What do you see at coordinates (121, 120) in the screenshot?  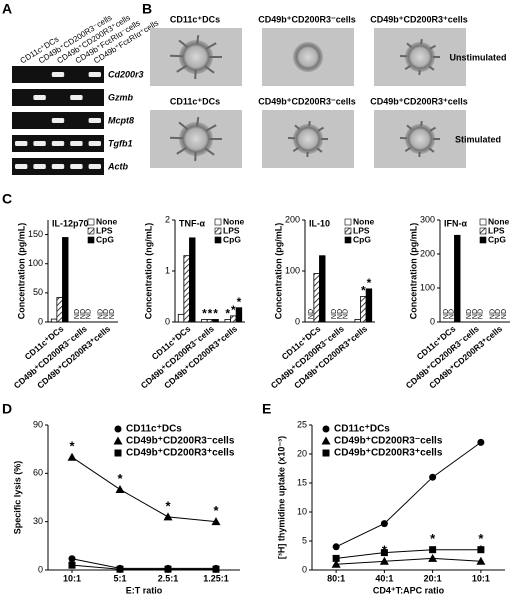 I see `gene-label: Mcpt8` at bounding box center [121, 120].